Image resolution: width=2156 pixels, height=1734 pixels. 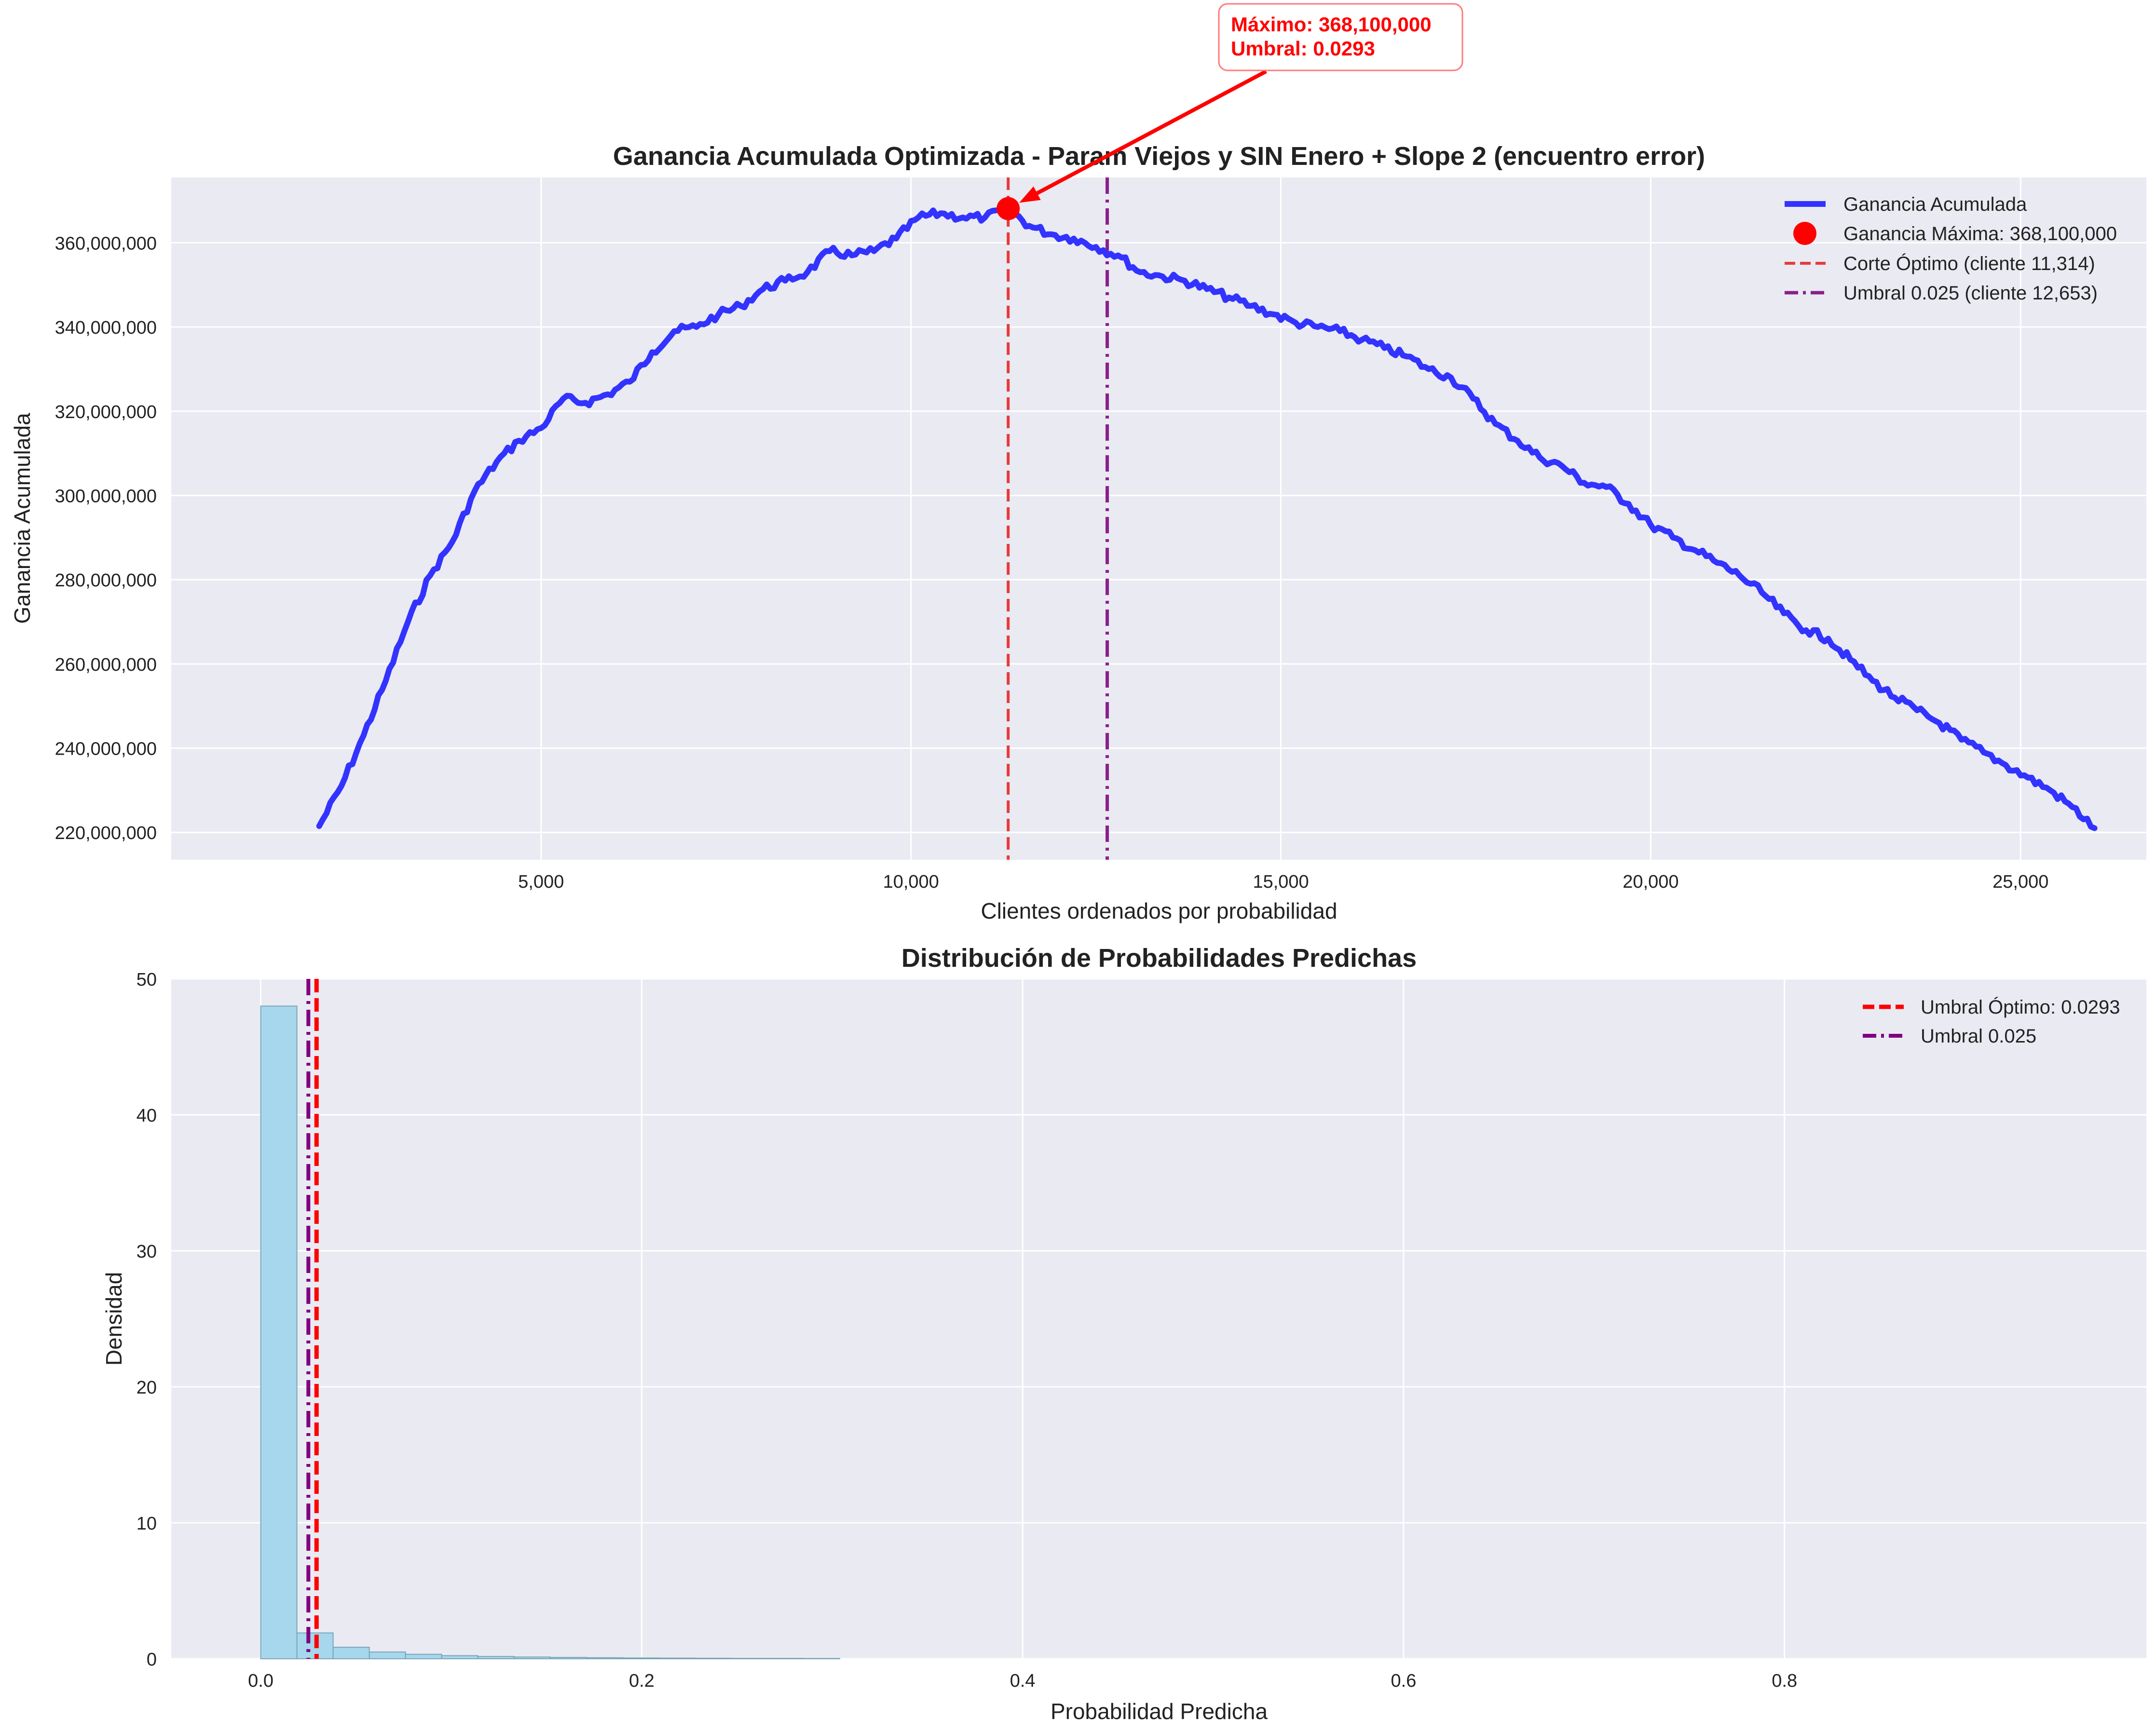 What do you see at coordinates (1784, 1681) in the screenshot?
I see `bottom-x-tick-label: 0.8` at bounding box center [1784, 1681].